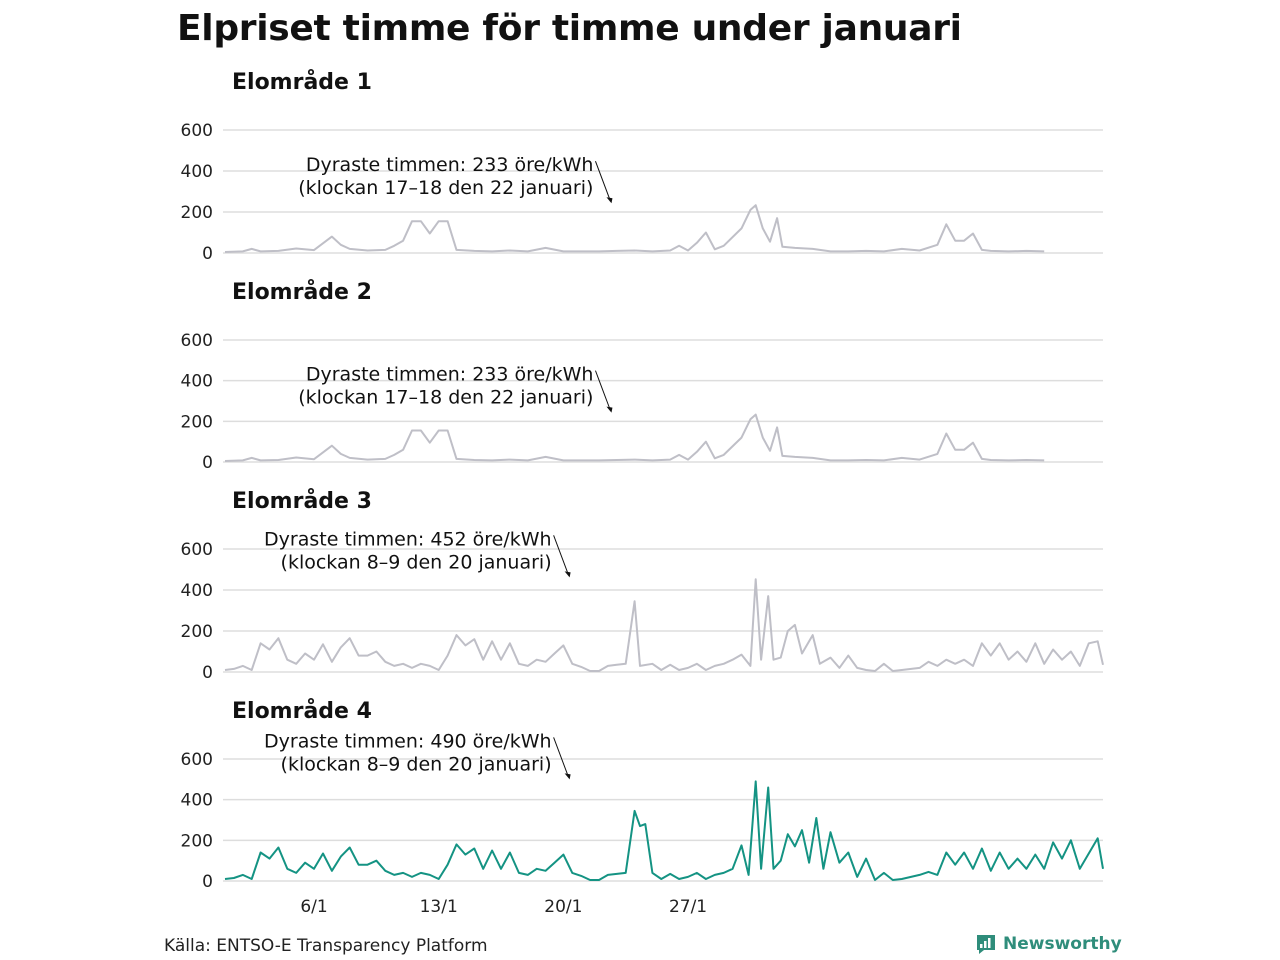 Image resolution: width=1280 pixels, height=960 pixels. I want to click on chart-title: Elpriset timme för timme under januari, so click(569, 28).